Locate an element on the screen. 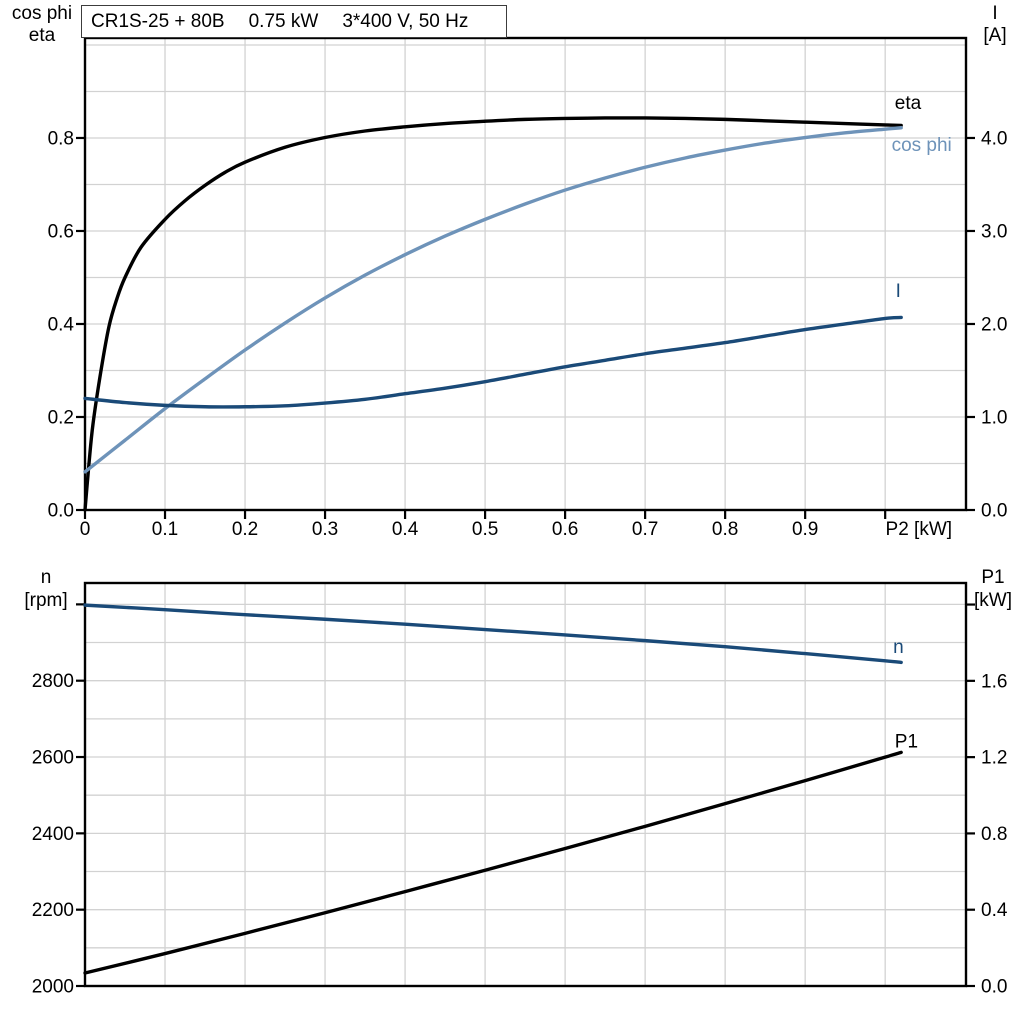  curve-I is located at coordinates (493, 362).